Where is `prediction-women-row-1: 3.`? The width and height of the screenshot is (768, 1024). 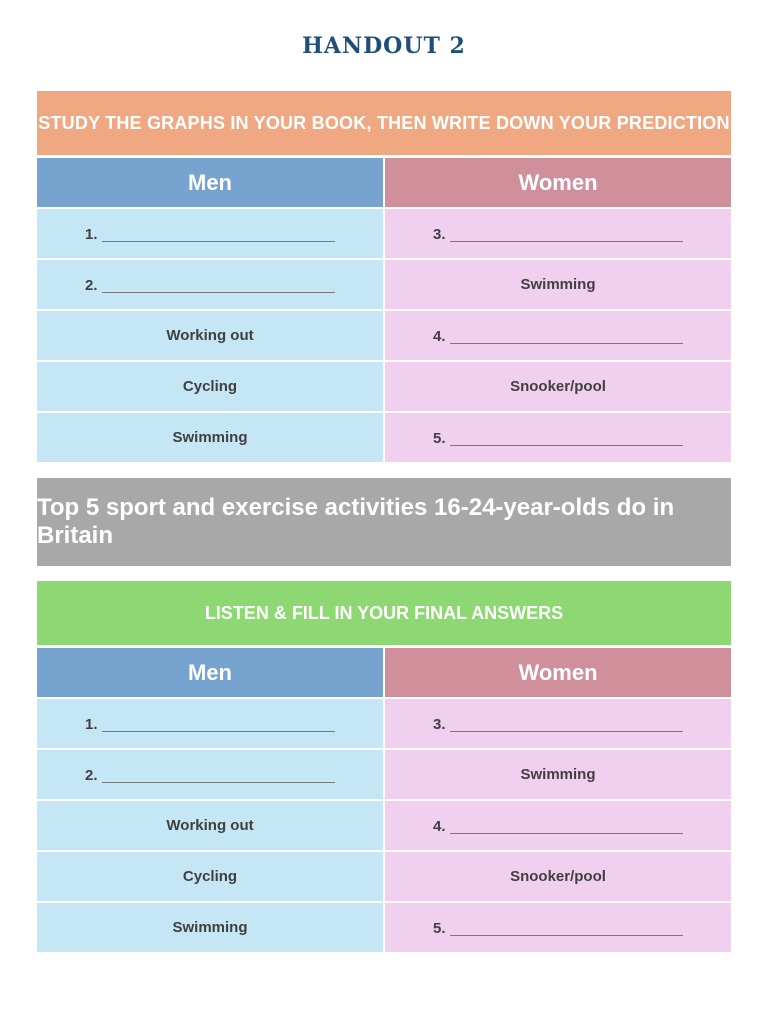 prediction-women-row-1: 3. is located at coordinates (558, 233).